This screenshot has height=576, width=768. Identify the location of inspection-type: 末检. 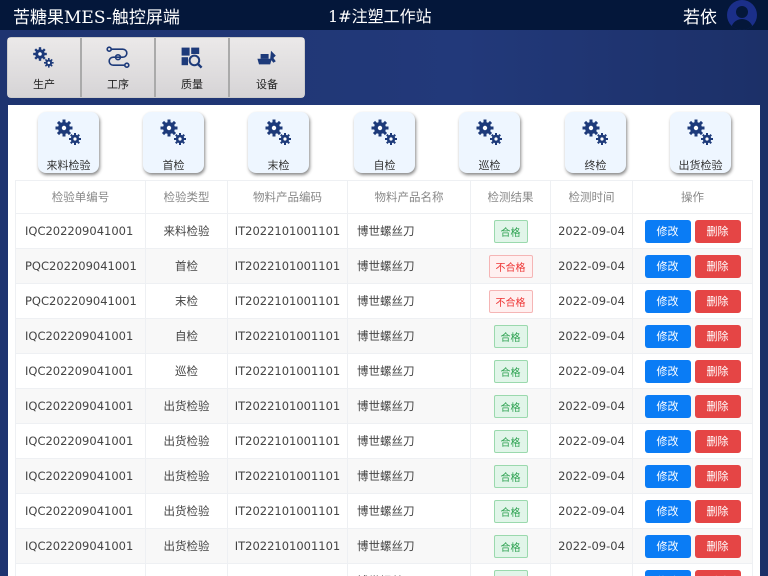
(186, 301).